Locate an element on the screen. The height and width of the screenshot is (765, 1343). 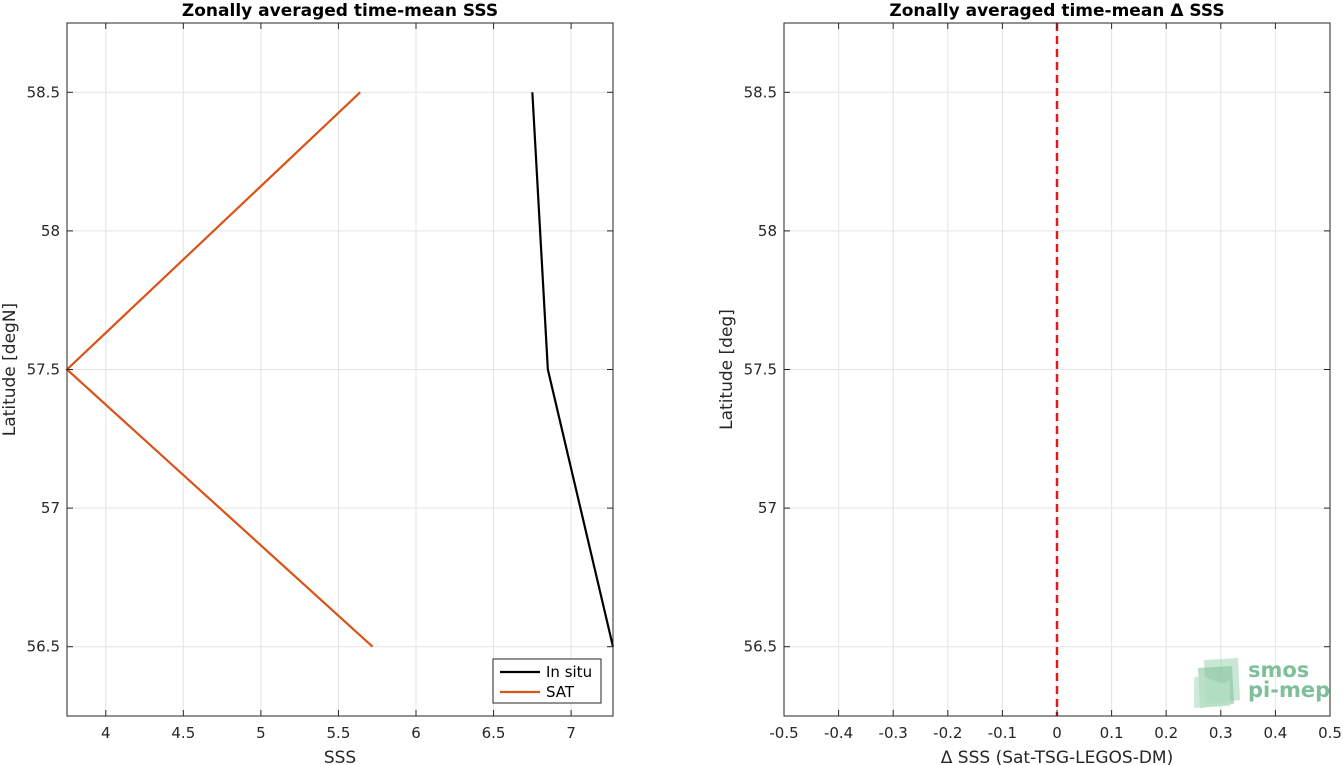
x-tick-label: -0.5 is located at coordinates (783, 733).